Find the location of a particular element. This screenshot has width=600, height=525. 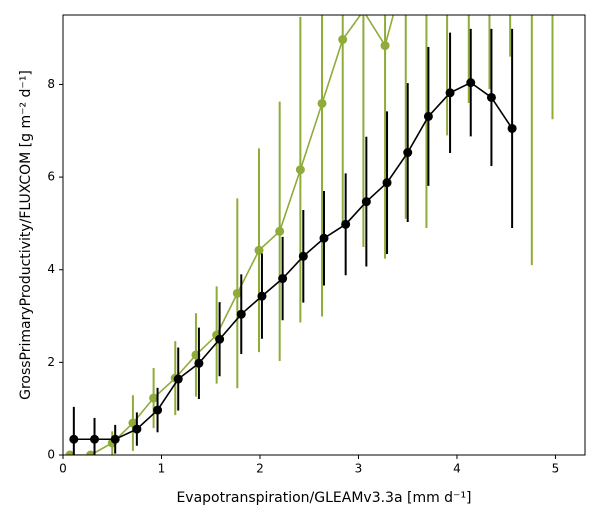

y-tick-label: 8 is located at coordinates (51, 84).